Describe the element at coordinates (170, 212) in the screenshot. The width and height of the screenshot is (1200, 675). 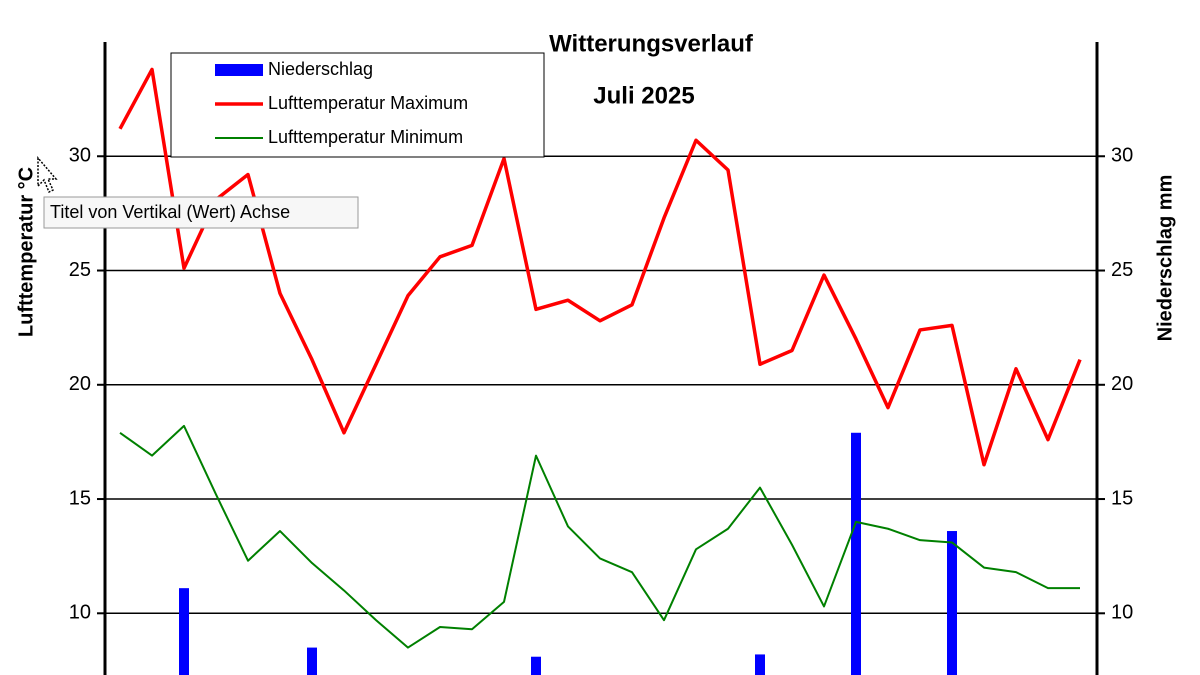
I see `tooltip-text: Titel von Vertikal (Wert) Achse` at that location.